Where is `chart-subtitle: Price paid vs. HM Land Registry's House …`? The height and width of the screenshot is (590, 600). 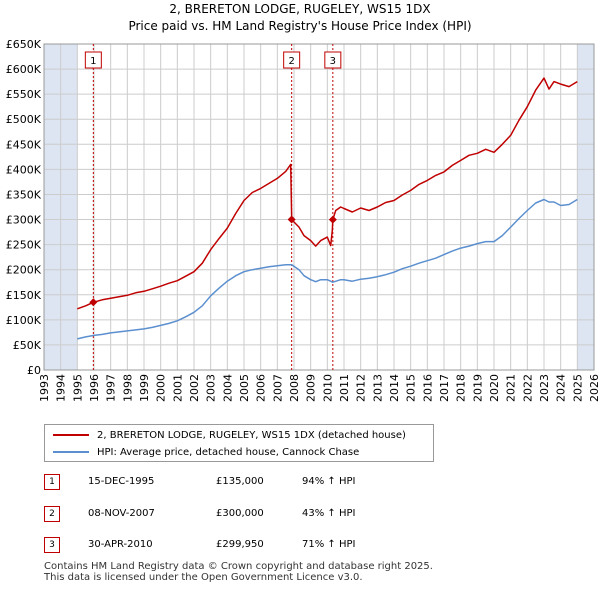 chart-subtitle: Price paid vs. HM Land Registry's House … is located at coordinates (300, 26).